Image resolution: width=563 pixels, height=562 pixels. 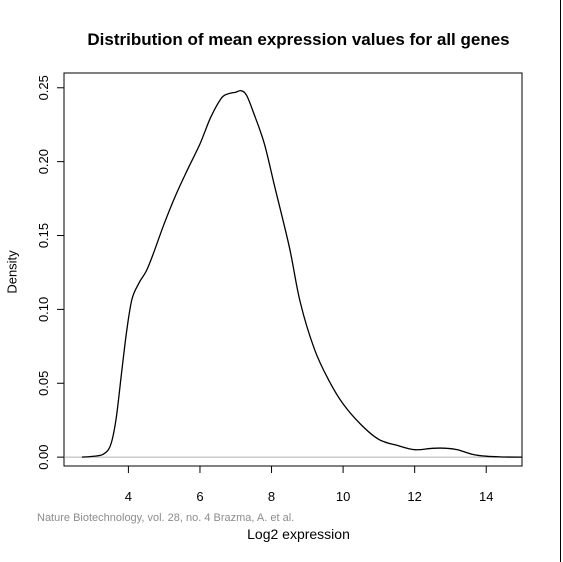 I want to click on x-tick-label: 8, so click(x=271, y=496).